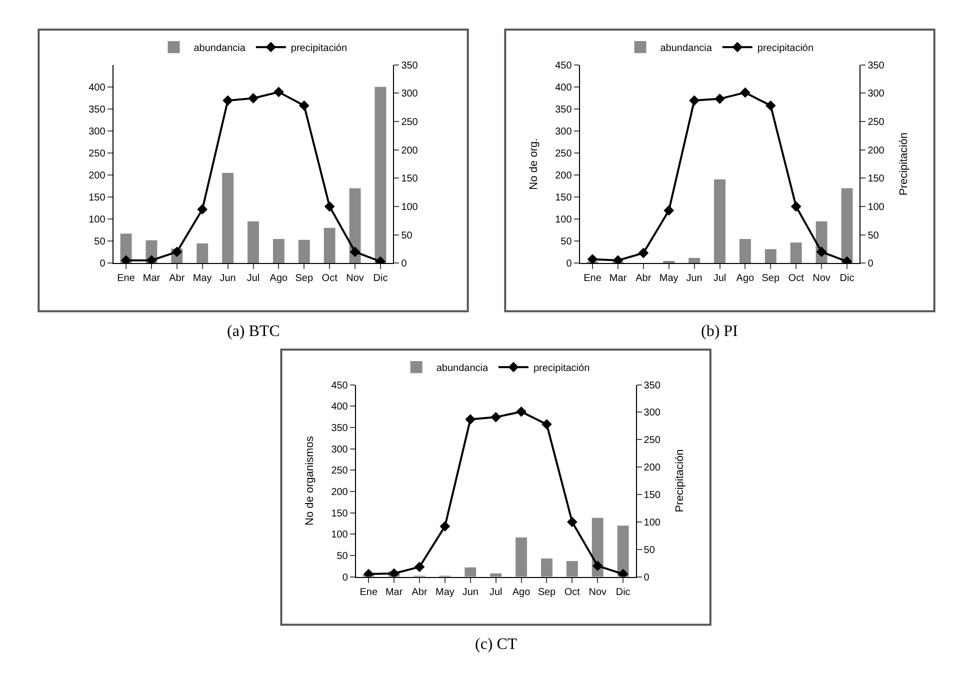 The height and width of the screenshot is (680, 973). I want to click on y-tick-label: 350, so click(339, 428).